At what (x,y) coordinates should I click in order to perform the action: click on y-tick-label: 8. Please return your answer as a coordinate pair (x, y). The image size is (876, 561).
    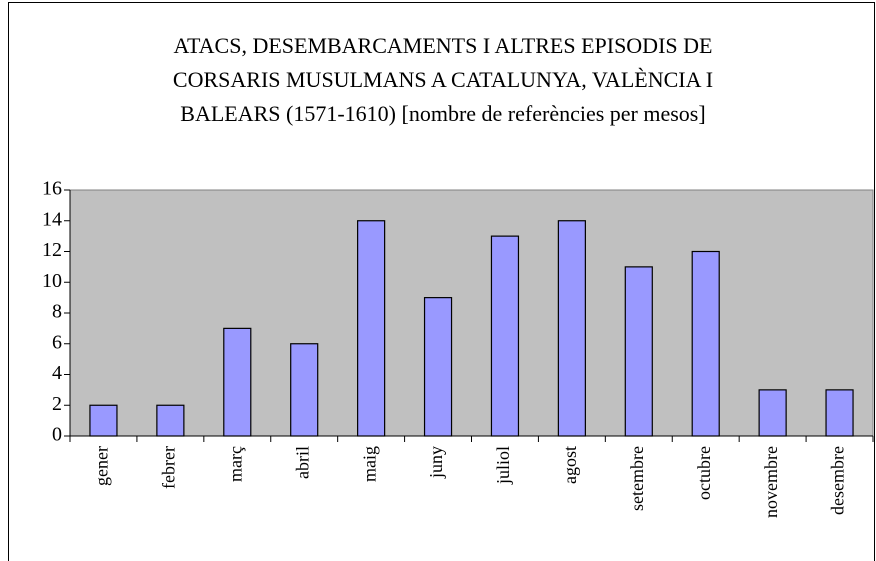
    Looking at the image, I should click on (57, 312).